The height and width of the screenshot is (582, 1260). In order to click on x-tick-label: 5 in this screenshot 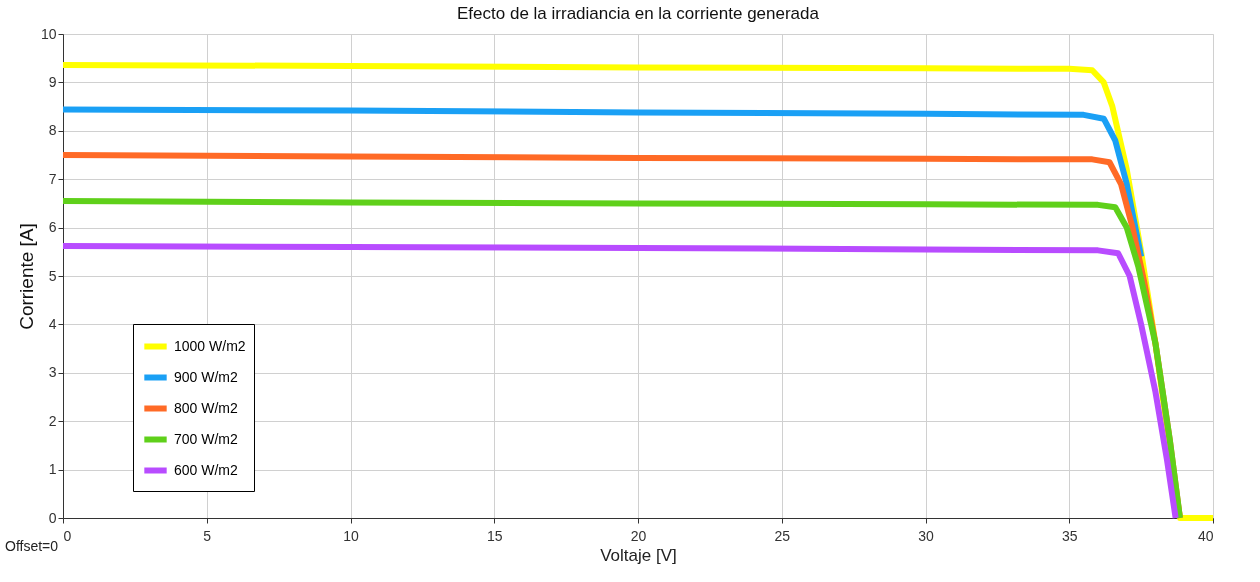, I will do `click(207, 535)`.